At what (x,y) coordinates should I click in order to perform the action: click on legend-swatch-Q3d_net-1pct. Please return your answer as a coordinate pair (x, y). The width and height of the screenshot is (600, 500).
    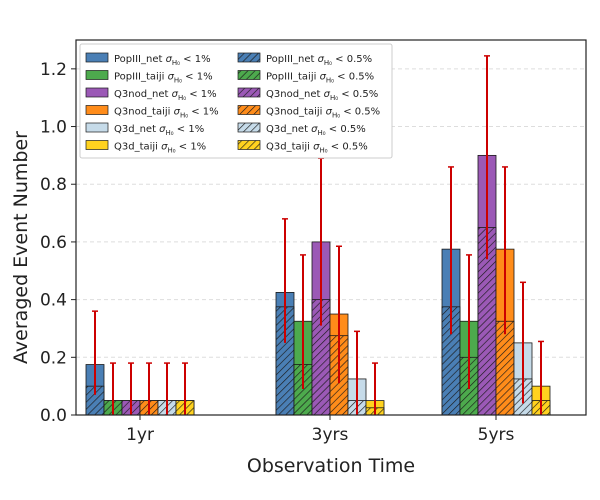
    Looking at the image, I should click on (97, 127).